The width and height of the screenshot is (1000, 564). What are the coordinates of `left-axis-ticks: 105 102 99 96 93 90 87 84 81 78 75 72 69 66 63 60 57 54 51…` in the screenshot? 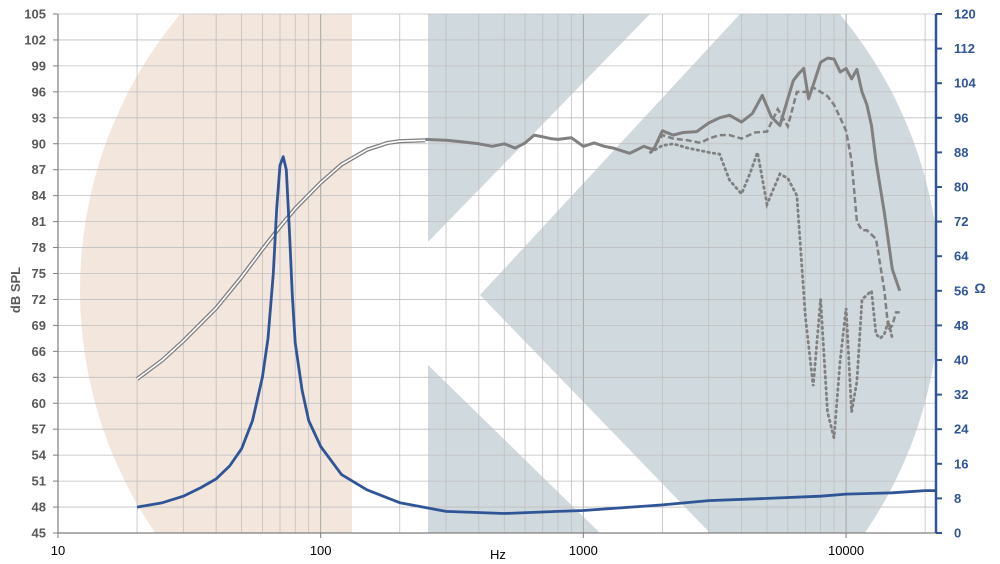 It's located at (41, 274).